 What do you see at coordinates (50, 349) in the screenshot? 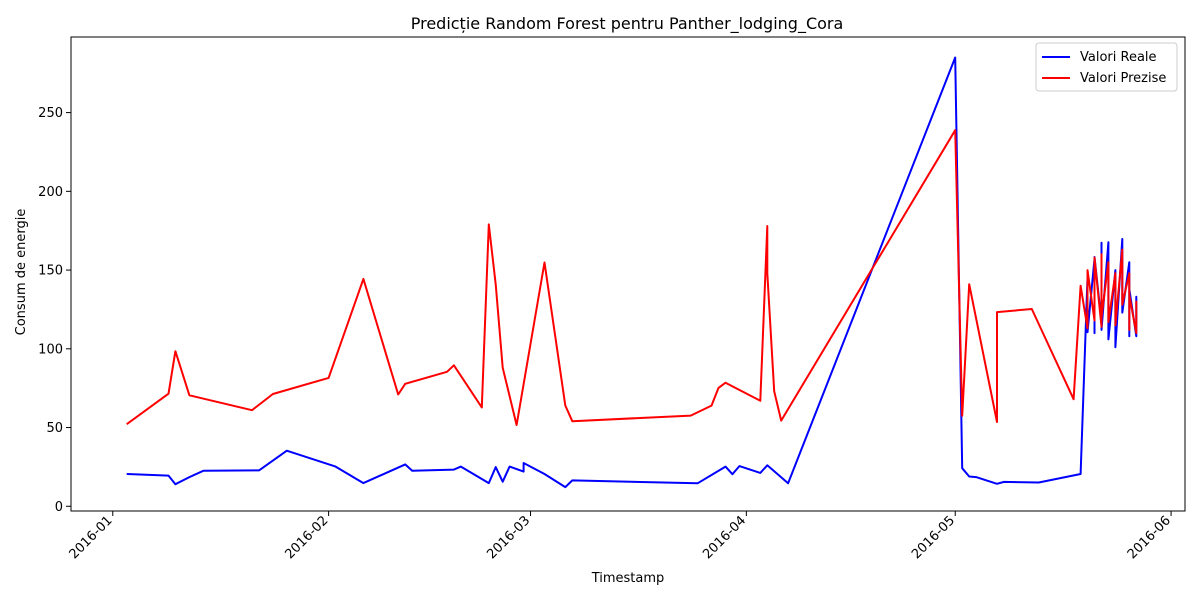
I see `y-tick-label: 100` at bounding box center [50, 349].